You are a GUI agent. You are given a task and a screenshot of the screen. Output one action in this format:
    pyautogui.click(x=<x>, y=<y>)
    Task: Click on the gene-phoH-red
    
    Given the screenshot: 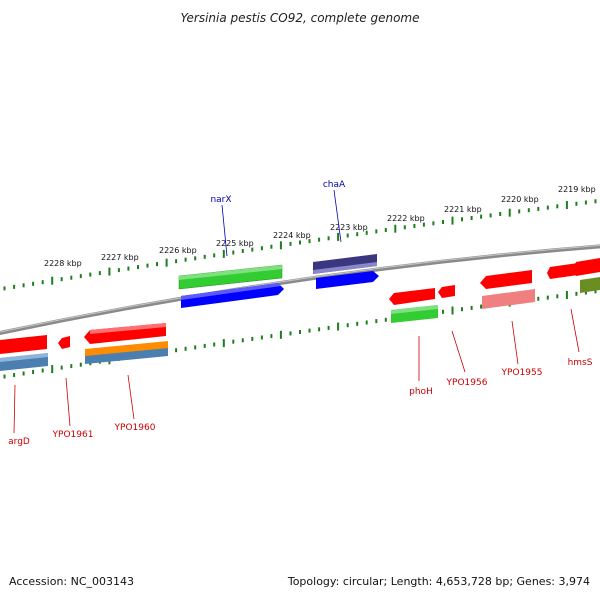 What is the action you would take?
    pyautogui.click(x=412, y=296)
    